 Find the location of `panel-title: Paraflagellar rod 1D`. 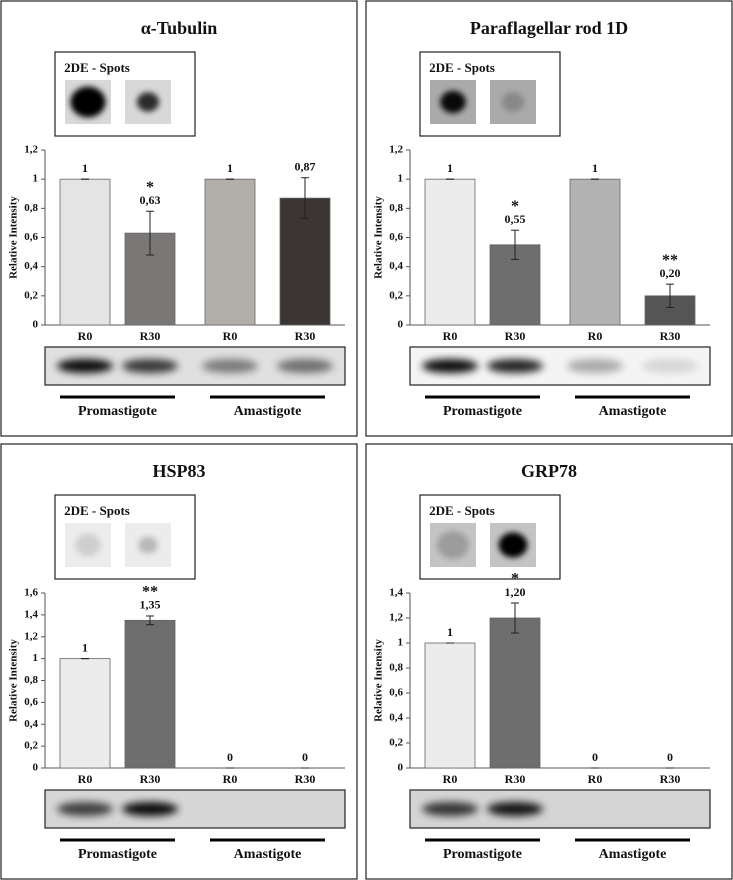

panel-title: Paraflagellar rod 1D is located at coordinates (549, 28).